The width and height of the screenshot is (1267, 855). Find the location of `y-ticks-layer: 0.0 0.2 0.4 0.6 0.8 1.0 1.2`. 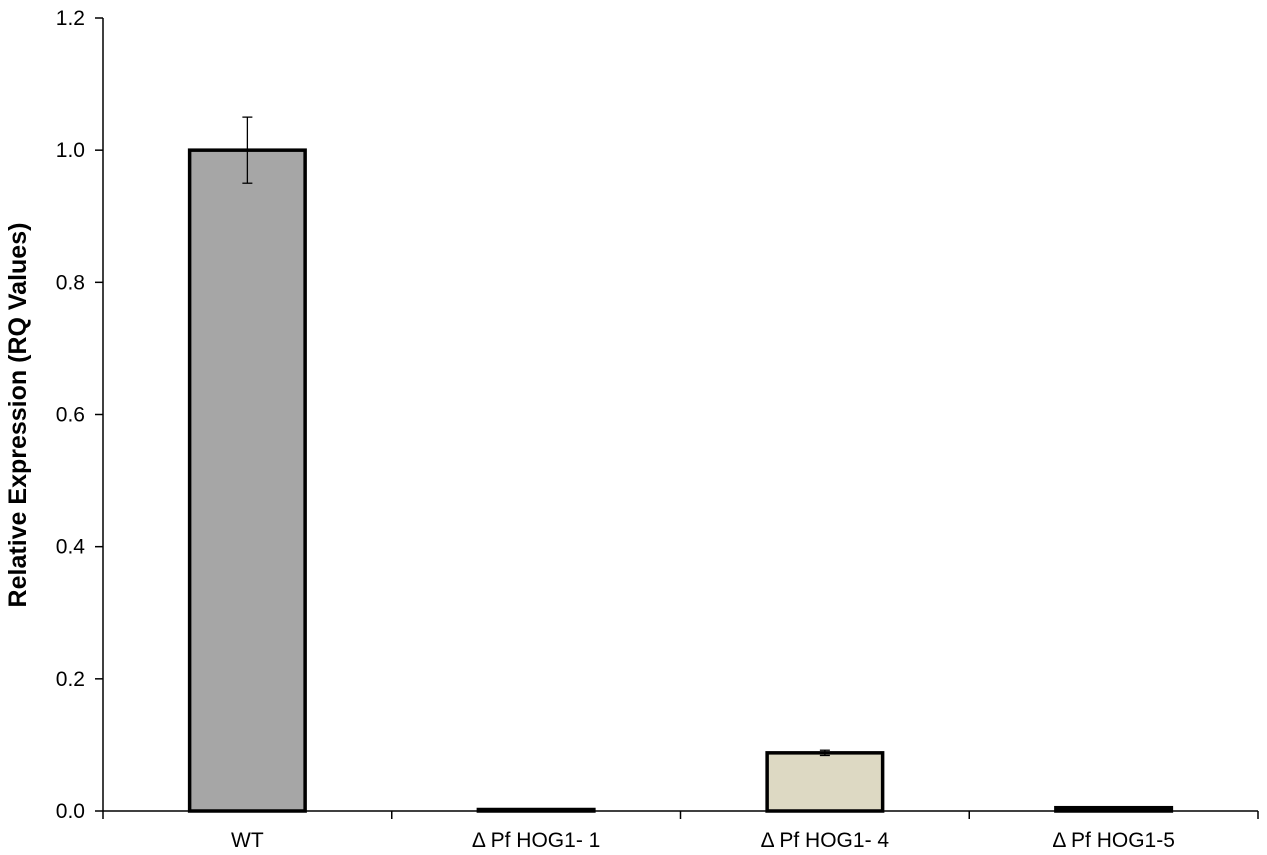

y-ticks-layer: 0.0 0.2 0.4 0.6 0.8 1.0 1.2 is located at coordinates (79, 415).